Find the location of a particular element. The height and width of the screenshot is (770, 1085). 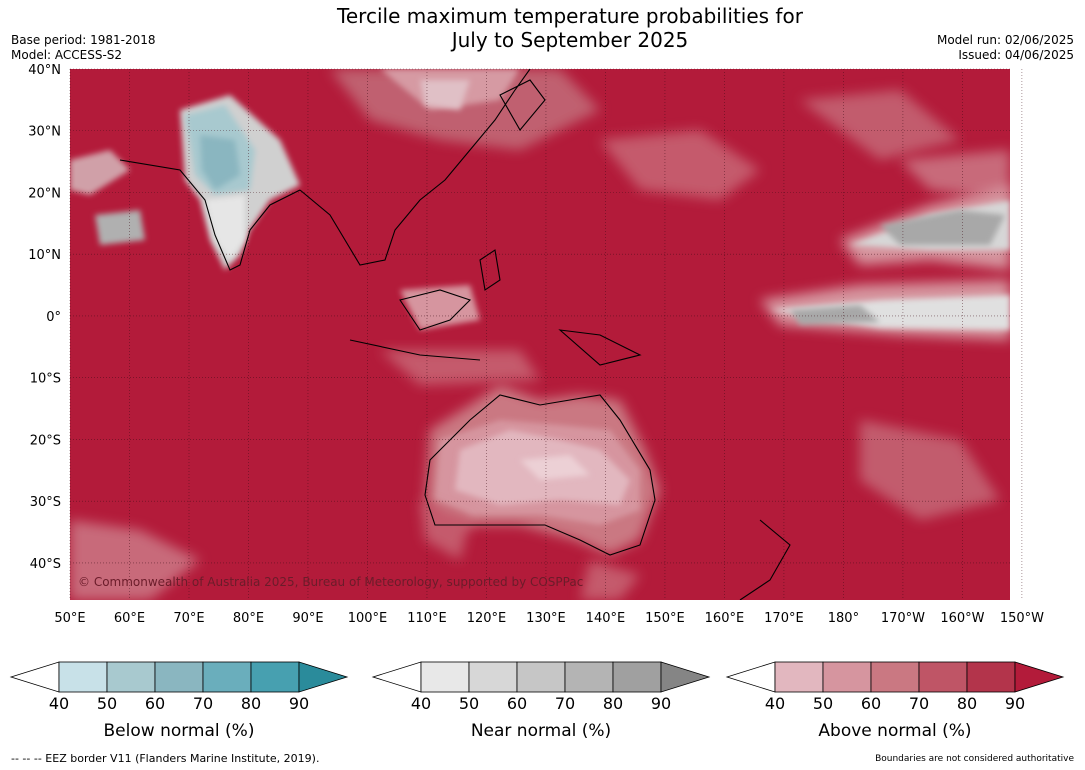

lon-tick-label: 60°E is located at coordinates (129, 618).